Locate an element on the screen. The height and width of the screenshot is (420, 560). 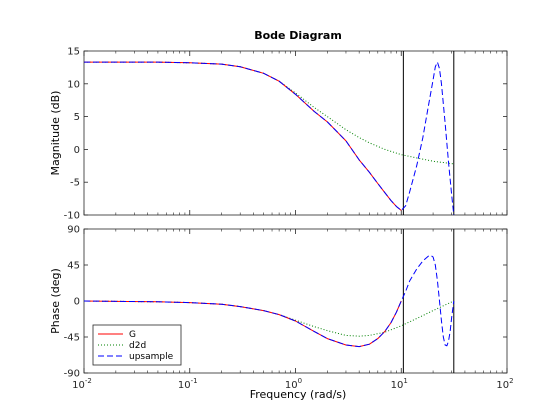
chart-title: Bode Diagram is located at coordinates (298, 35).